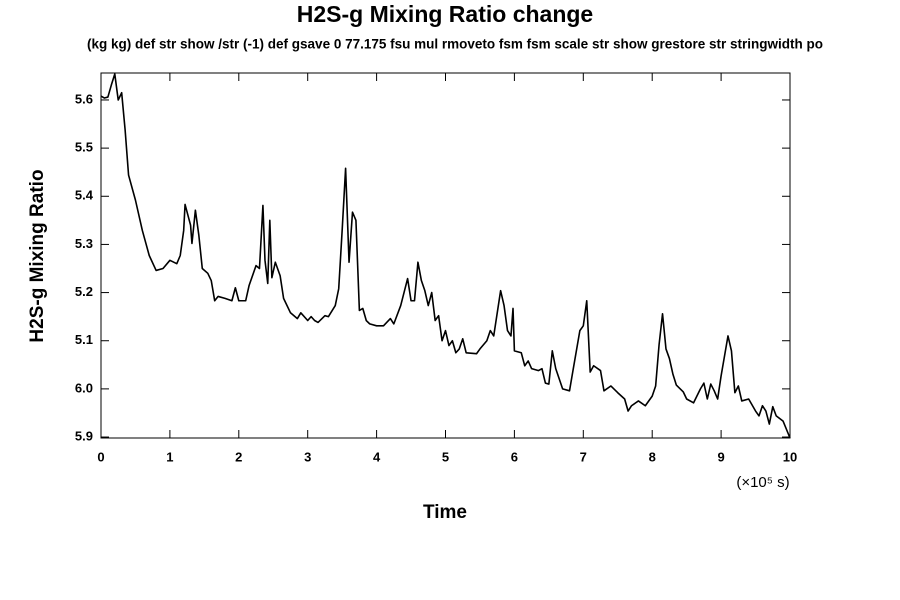 The height and width of the screenshot is (600, 900). Describe the element at coordinates (84, 243) in the screenshot. I see `y-tick-label: 5.3` at that location.